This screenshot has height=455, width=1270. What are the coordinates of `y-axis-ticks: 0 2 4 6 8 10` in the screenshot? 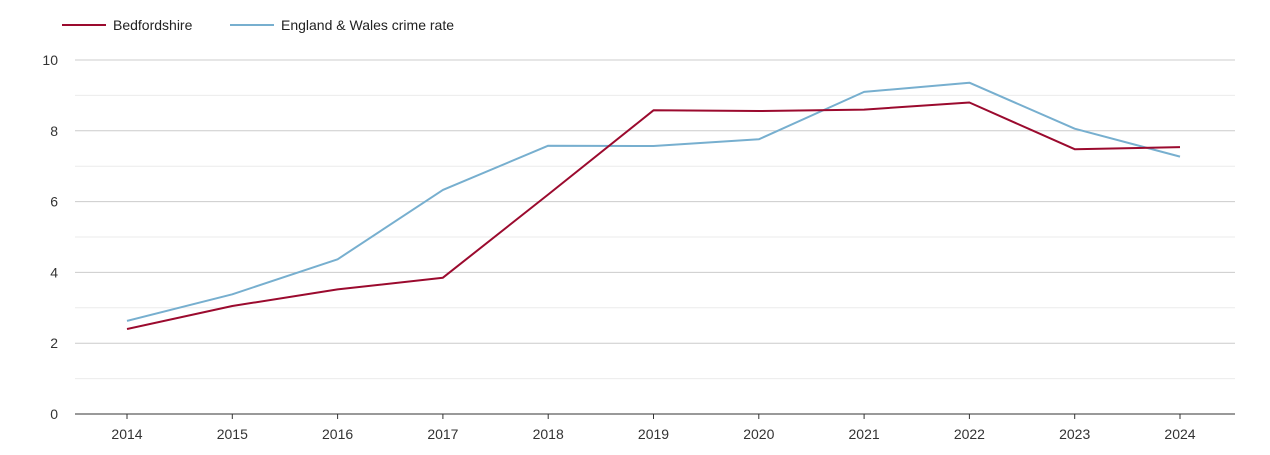 It's located at (50, 237).